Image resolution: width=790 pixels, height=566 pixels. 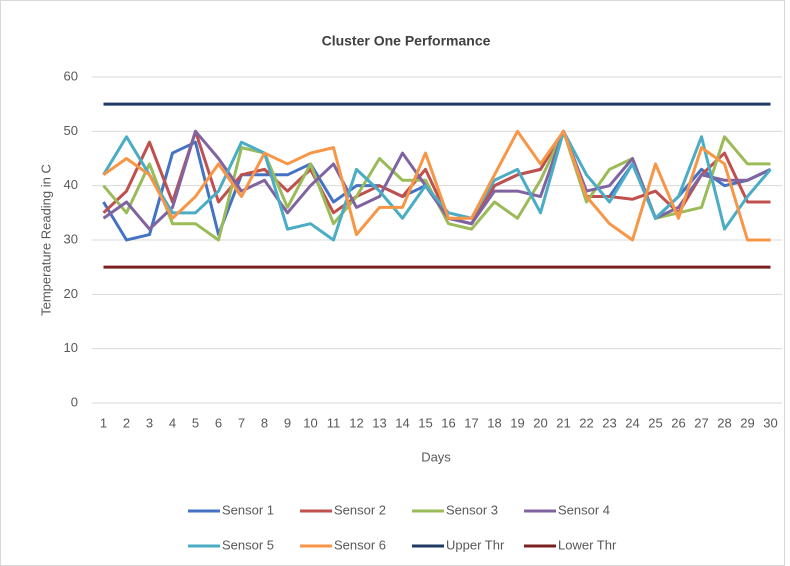 I want to click on x-tick-label: 18, so click(x=494, y=422).